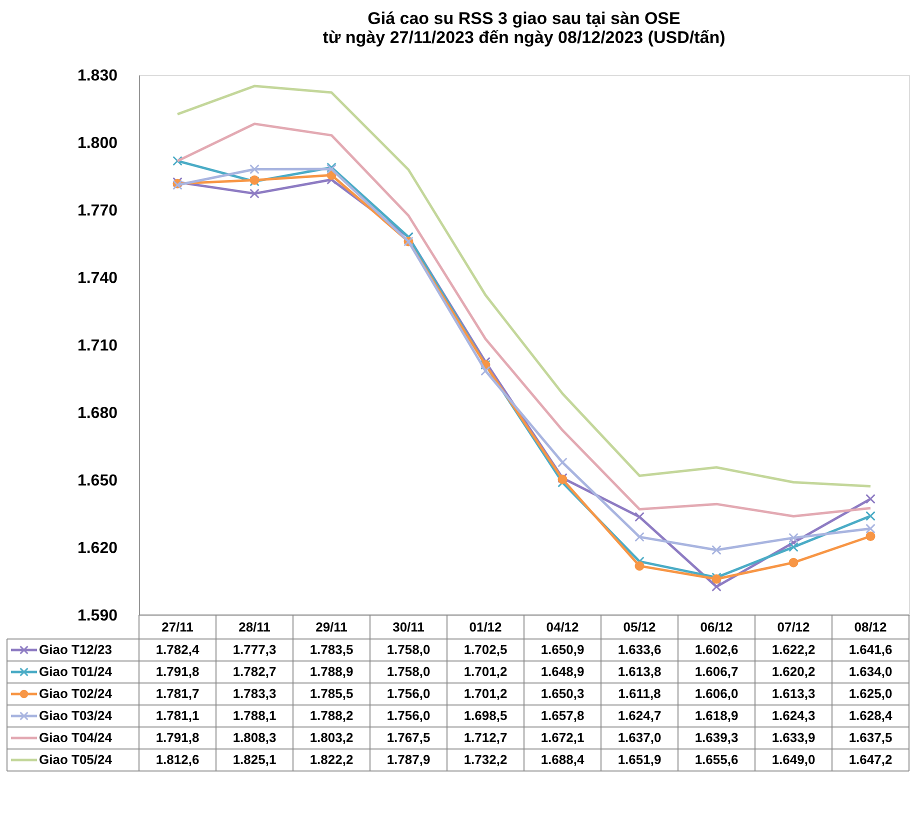 The width and height of the screenshot is (917, 819). Describe the element at coordinates (870, 671) in the screenshot. I see `data-label: 1.634,0` at that location.